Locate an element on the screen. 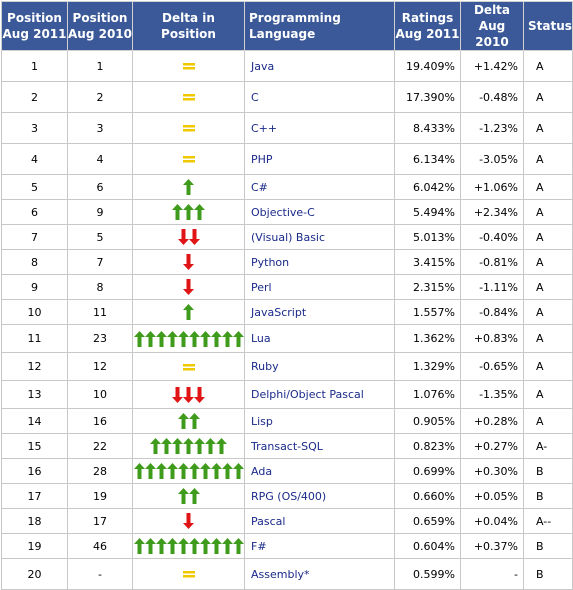  rating-cell: 6.134% is located at coordinates (427, 159).